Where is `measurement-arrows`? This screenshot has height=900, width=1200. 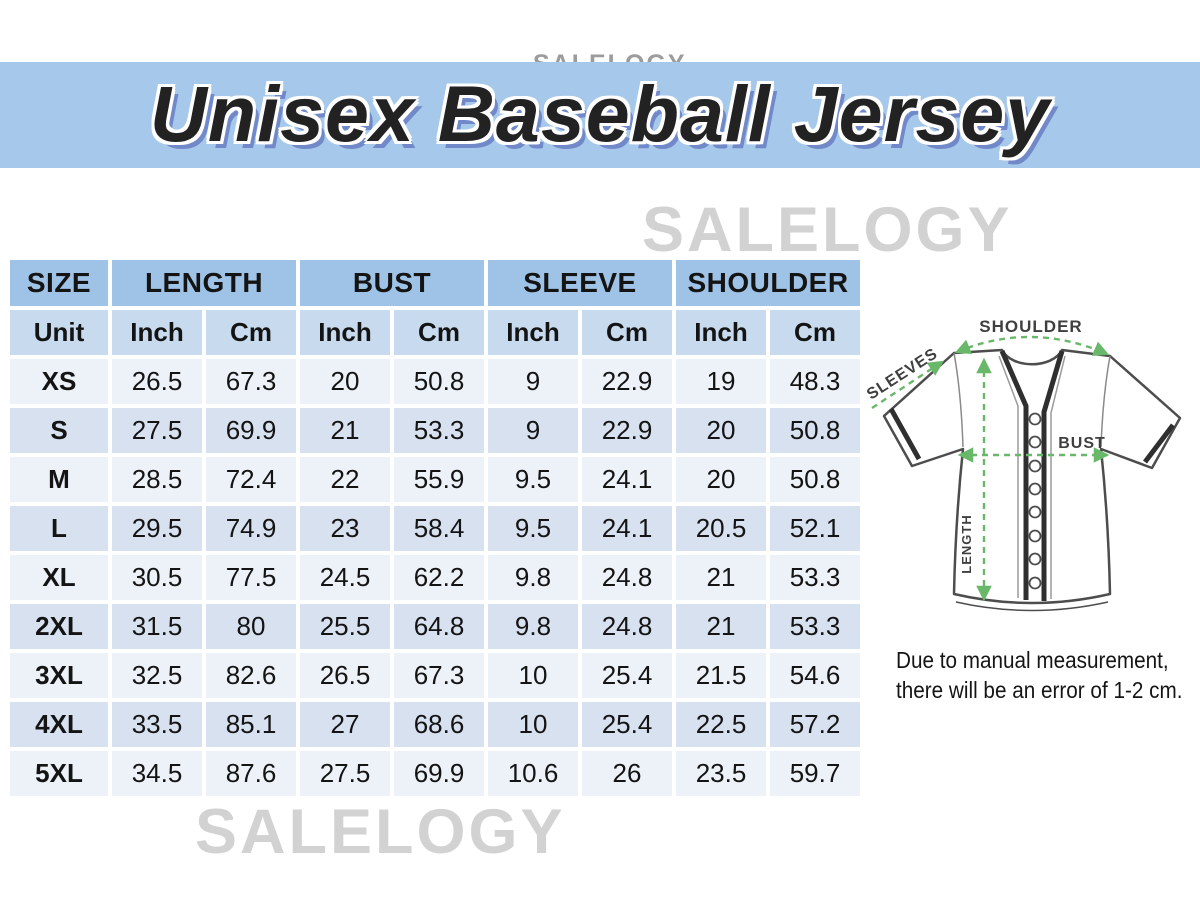
measurement-arrows is located at coordinates (990, 468).